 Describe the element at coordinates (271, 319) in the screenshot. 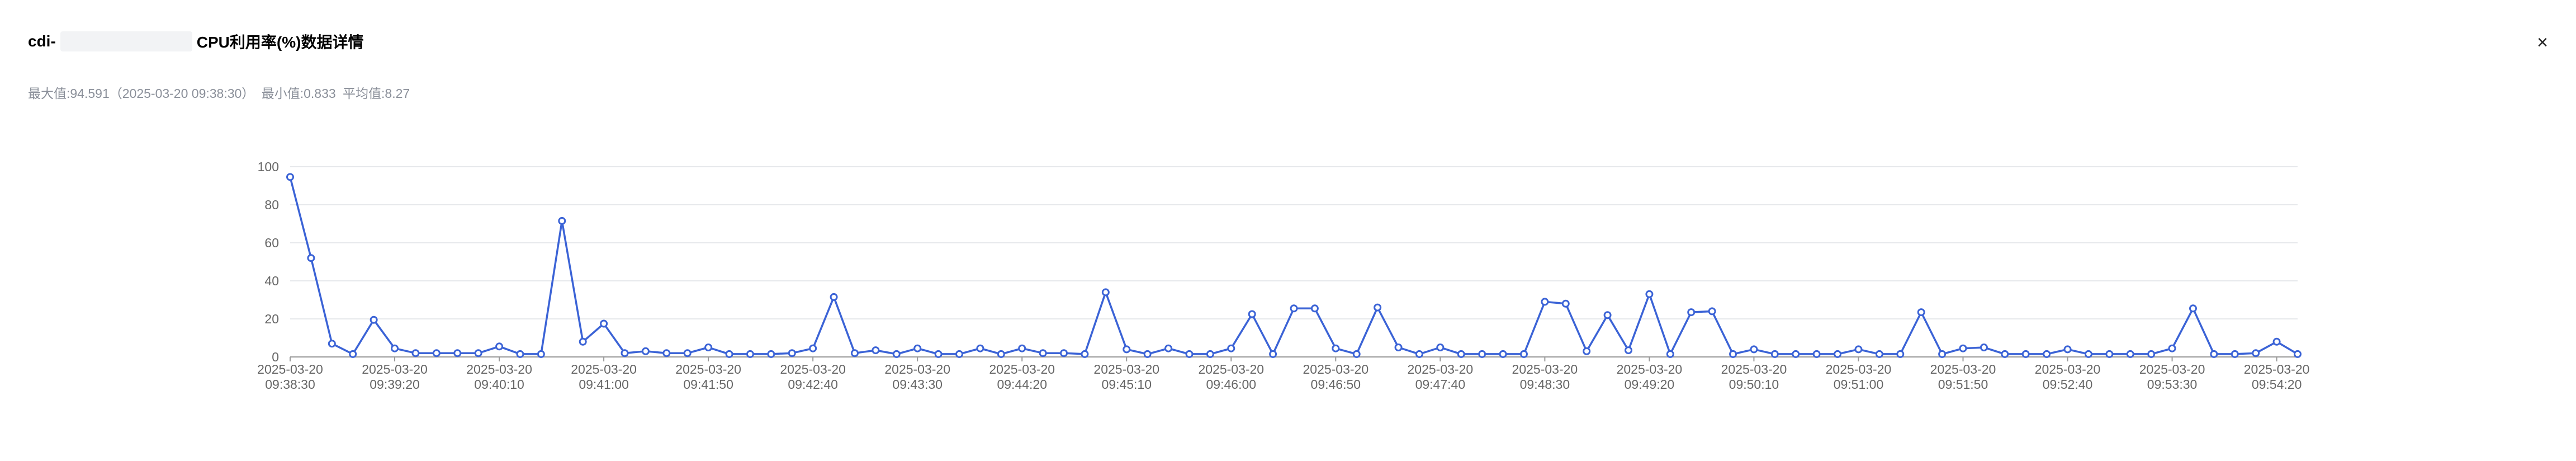

I see `y-tick-label: 20` at that location.